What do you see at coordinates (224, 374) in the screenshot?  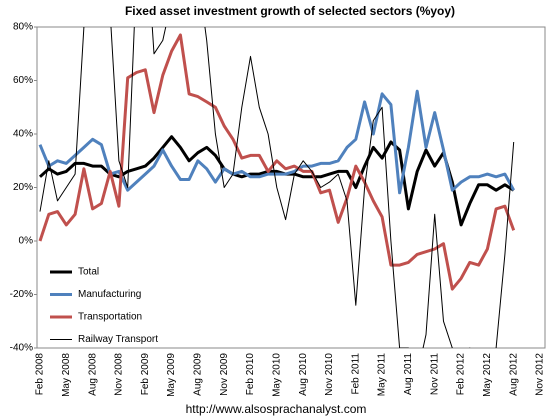 I see `x-tick-label: Nov 2009` at bounding box center [224, 374].